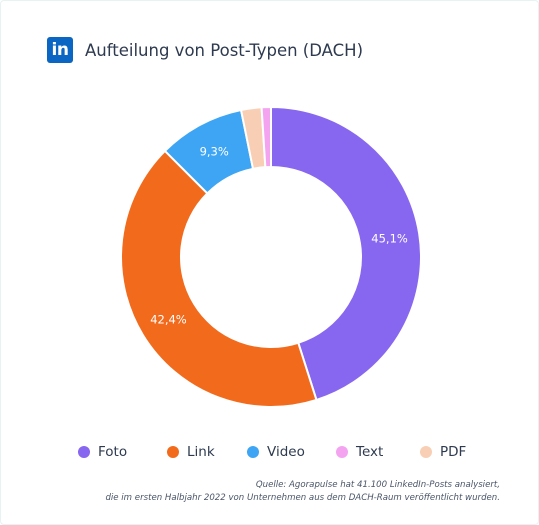  What do you see at coordinates (342, 452) in the screenshot?
I see `legend-swatch-text` at bounding box center [342, 452].